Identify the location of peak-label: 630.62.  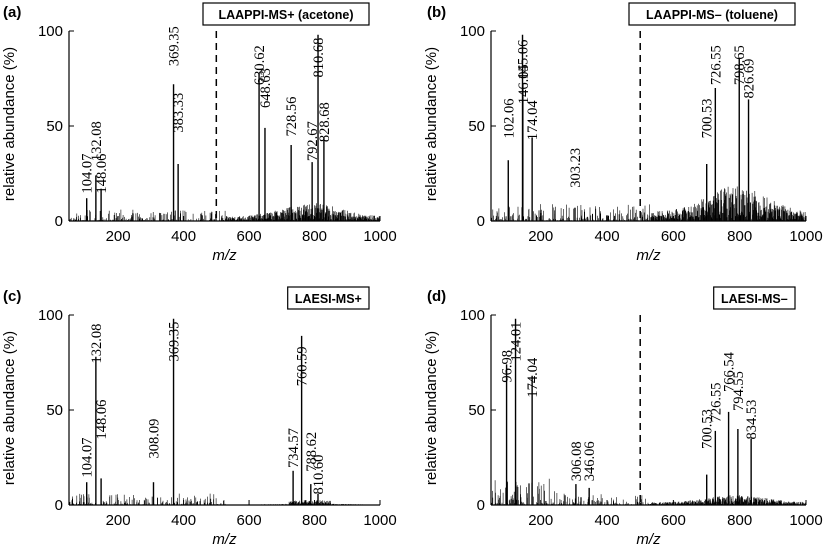
(260, 65).